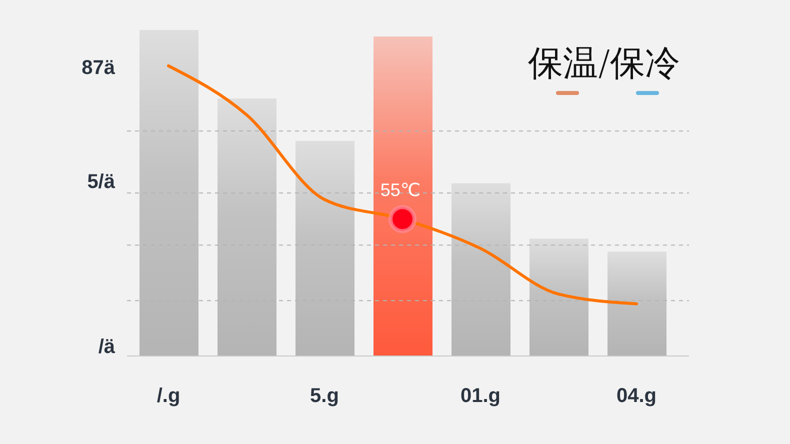 Image resolution: width=790 pixels, height=444 pixels. What do you see at coordinates (324, 396) in the screenshot?
I see `x-tick-label: 5.g` at bounding box center [324, 396].